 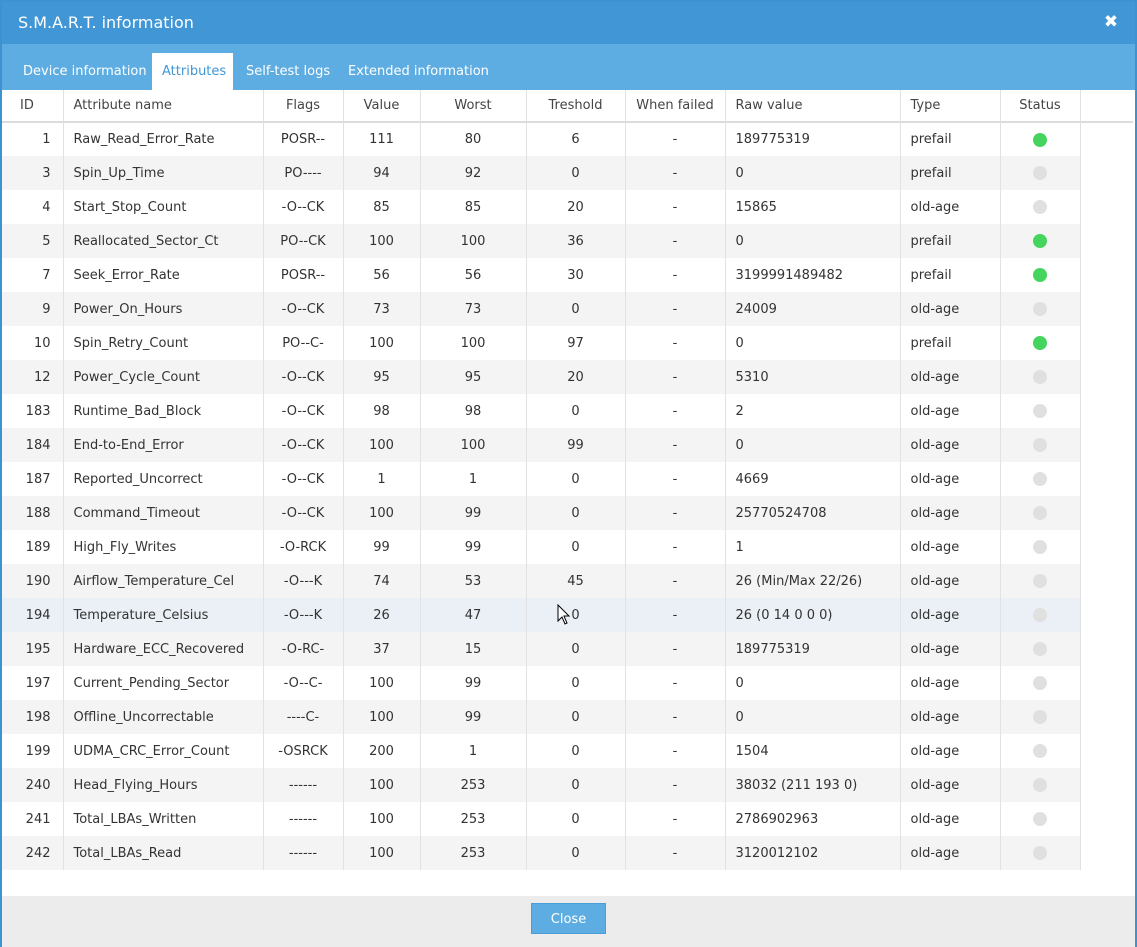 I want to click on cell-attribute-name: Start_Stop_Count, so click(x=163, y=207).